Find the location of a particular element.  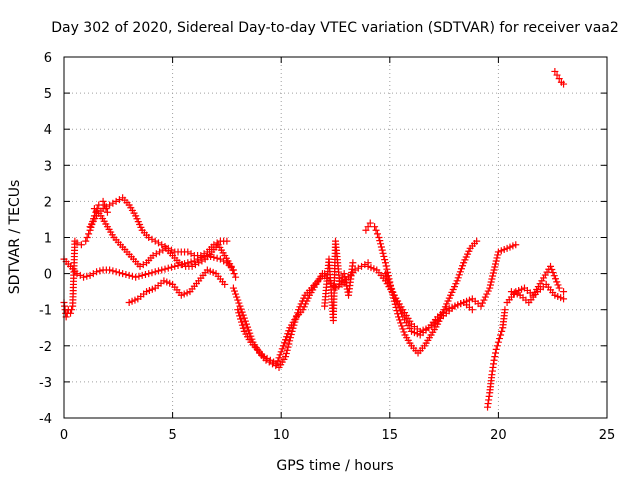

y-tick-label: 4 is located at coordinates (48, 130).